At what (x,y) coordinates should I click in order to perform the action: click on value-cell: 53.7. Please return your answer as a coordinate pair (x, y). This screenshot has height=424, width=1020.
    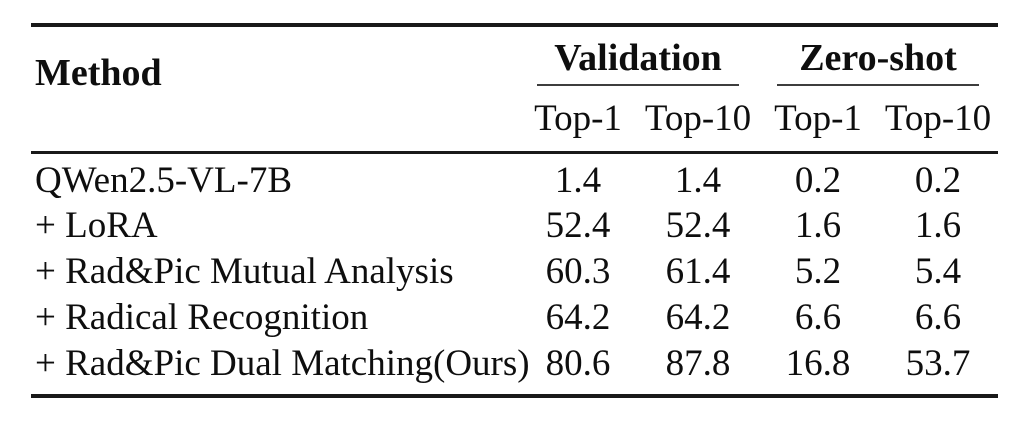
    Looking at the image, I should click on (938, 363).